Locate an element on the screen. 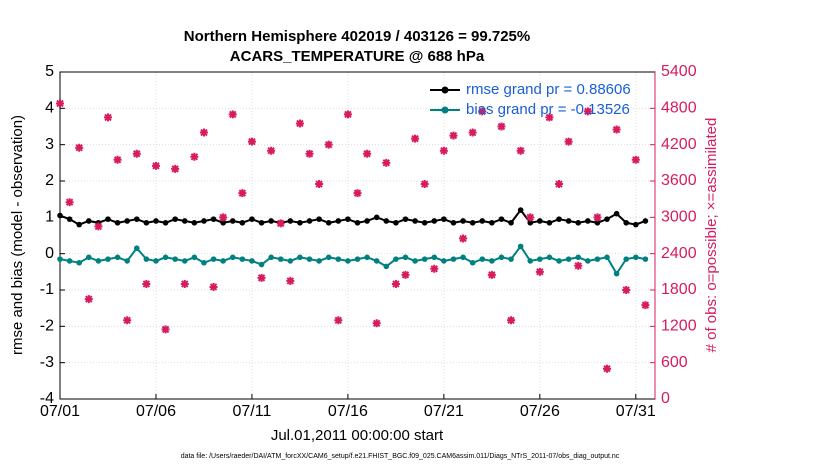 Image resolution: width=830 pixels, height=475 pixels. y-axis-label: rmse and bias (model - observation) is located at coordinates (17, 235).